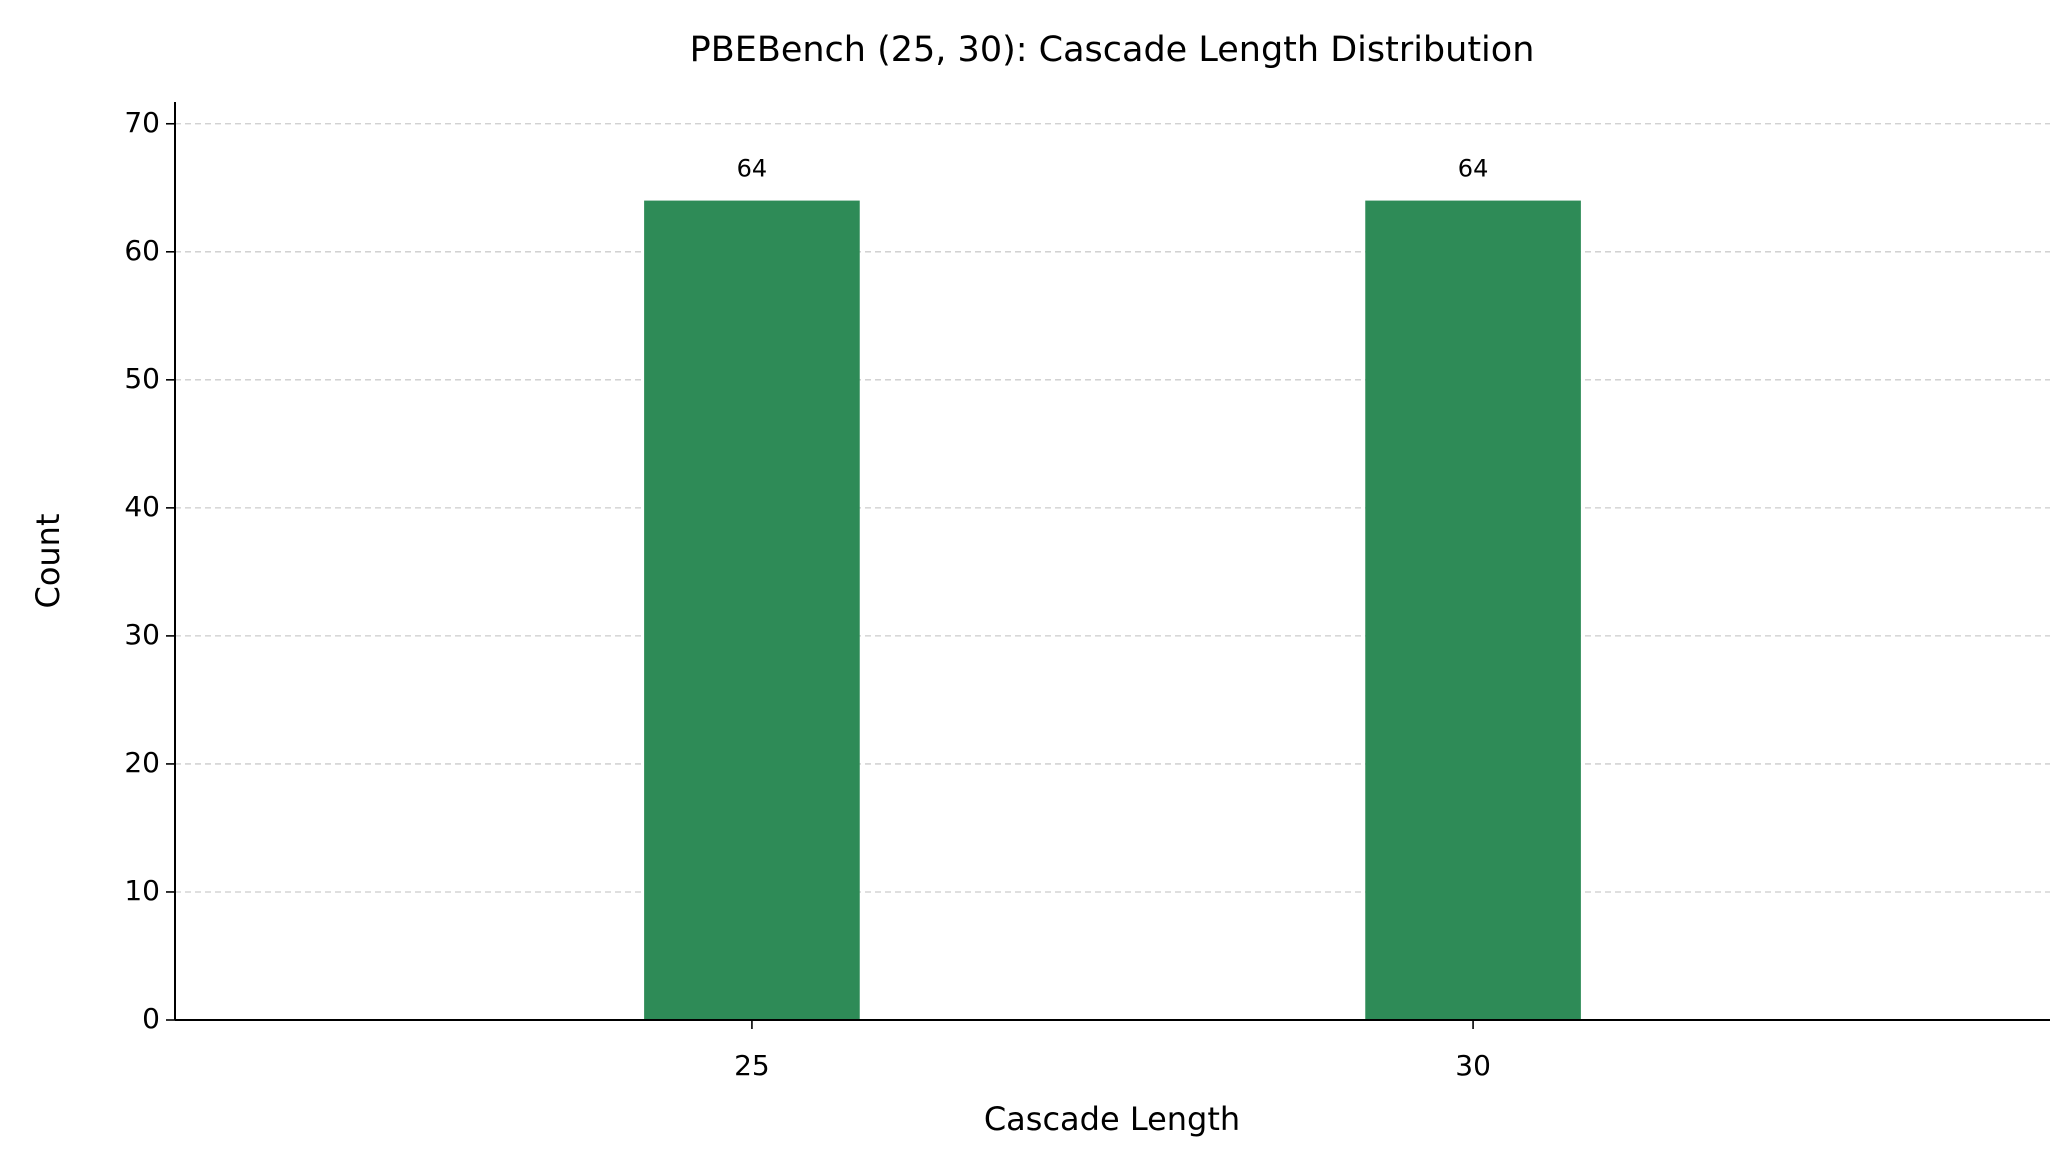 This screenshot has height=1170, width=2070. What do you see at coordinates (1473, 1065) in the screenshot?
I see `x-tick-label: 30` at bounding box center [1473, 1065].